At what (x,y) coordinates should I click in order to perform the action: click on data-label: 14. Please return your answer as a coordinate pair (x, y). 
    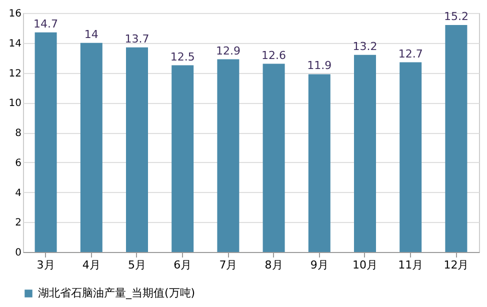
    Looking at the image, I should click on (91, 34).